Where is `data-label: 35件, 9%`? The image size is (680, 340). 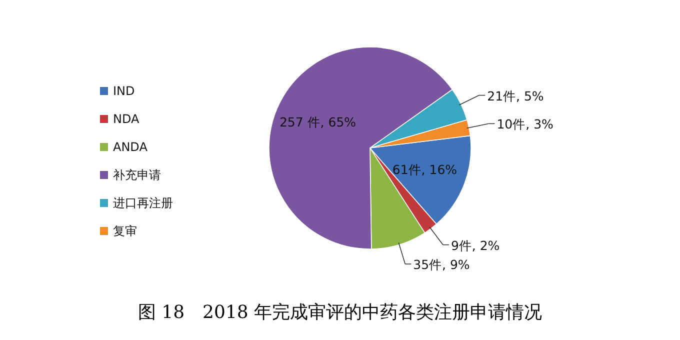
data-label: 35件, 9% is located at coordinates (441, 264).